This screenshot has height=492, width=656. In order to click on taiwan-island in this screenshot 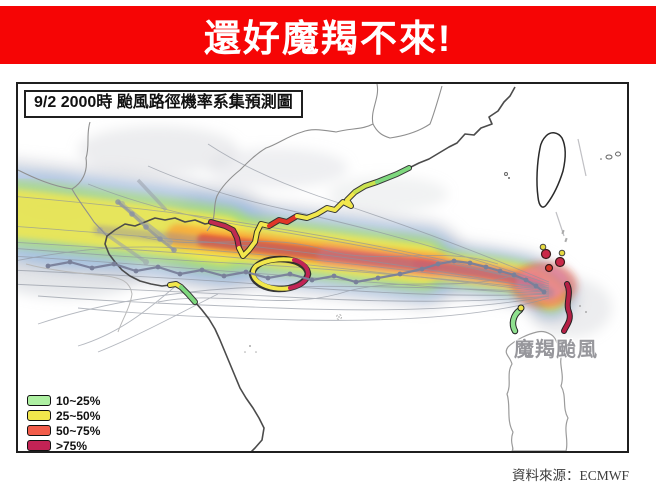, I will do `click(551, 170)`.